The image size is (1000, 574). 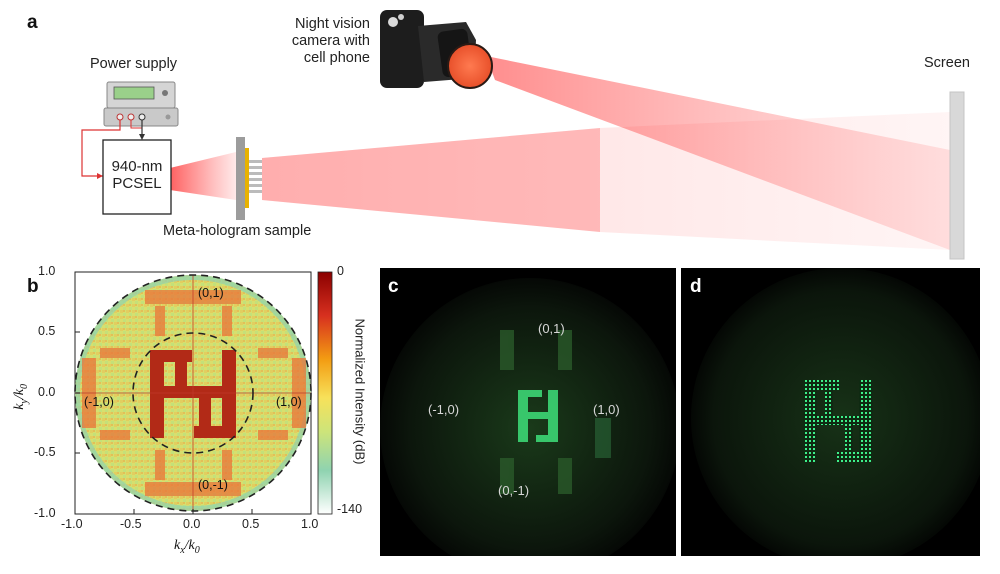 What do you see at coordinates (137, 183) in the screenshot?
I see `pcsel-label-line-2: PCSEL` at bounding box center [137, 183].